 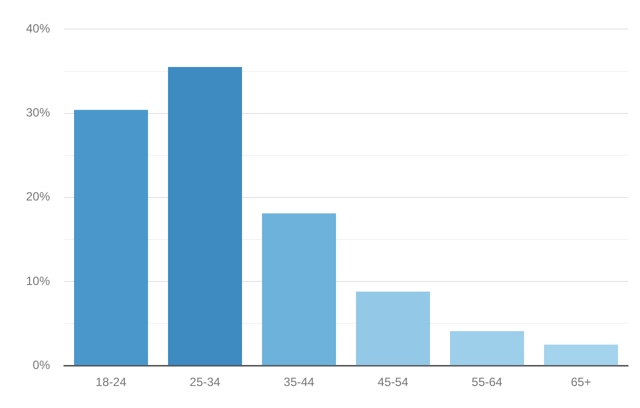 What do you see at coordinates (41, 365) in the screenshot?
I see `y-tick-label: 0%` at bounding box center [41, 365].